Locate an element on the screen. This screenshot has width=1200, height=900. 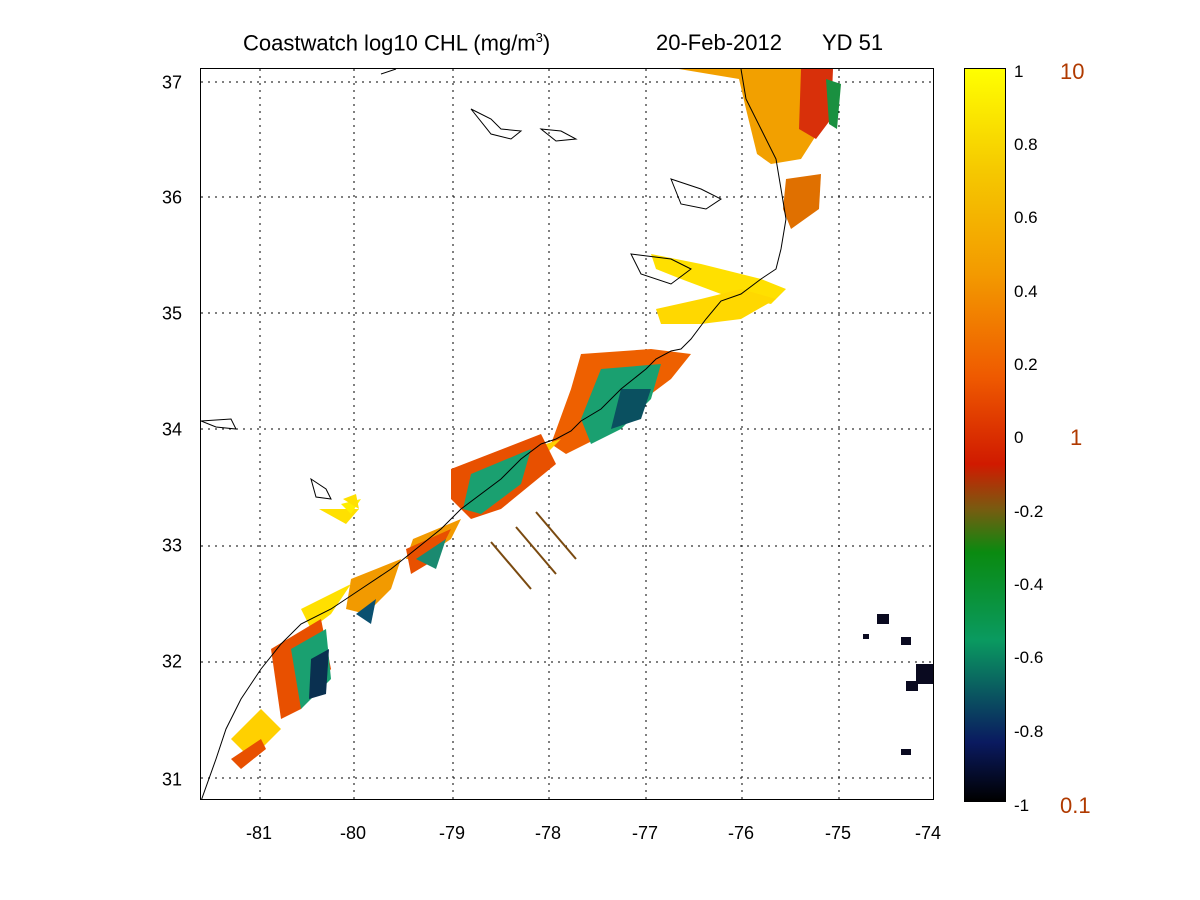
x-tick: -75 is located at coordinates (838, 833).